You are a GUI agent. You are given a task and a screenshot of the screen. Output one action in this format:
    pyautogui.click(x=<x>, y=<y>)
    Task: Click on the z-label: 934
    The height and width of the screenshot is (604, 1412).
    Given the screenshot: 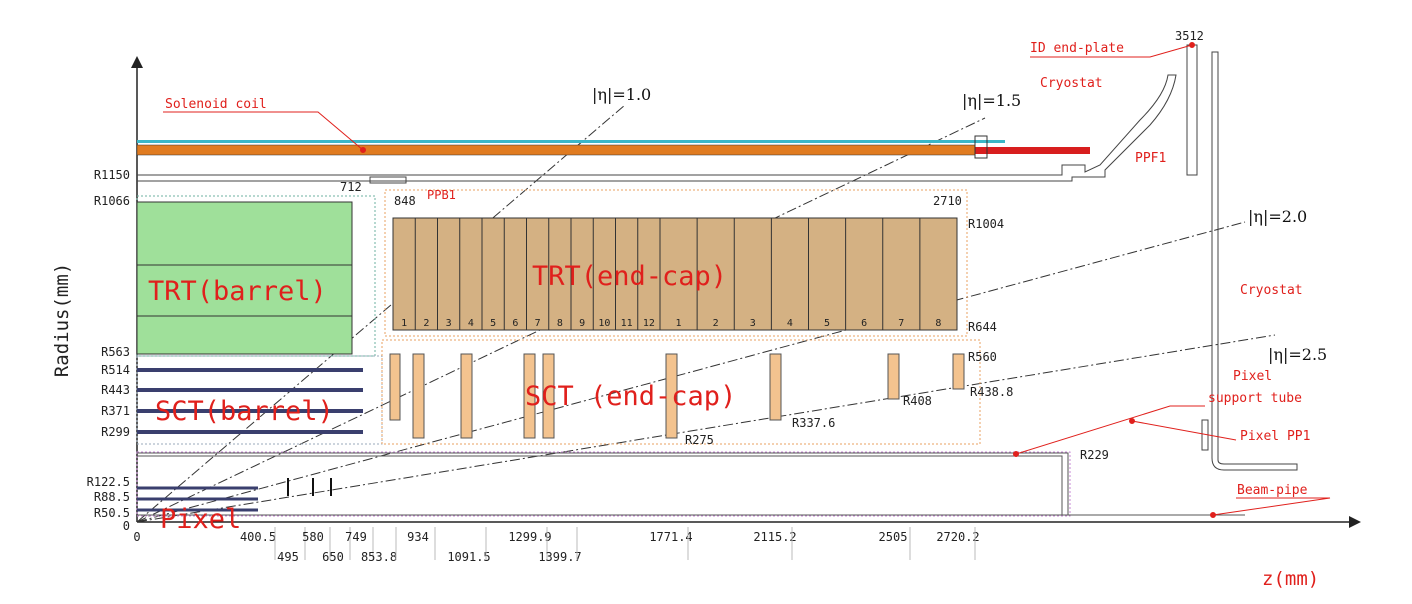 What is the action you would take?
    pyautogui.click(x=418, y=537)
    